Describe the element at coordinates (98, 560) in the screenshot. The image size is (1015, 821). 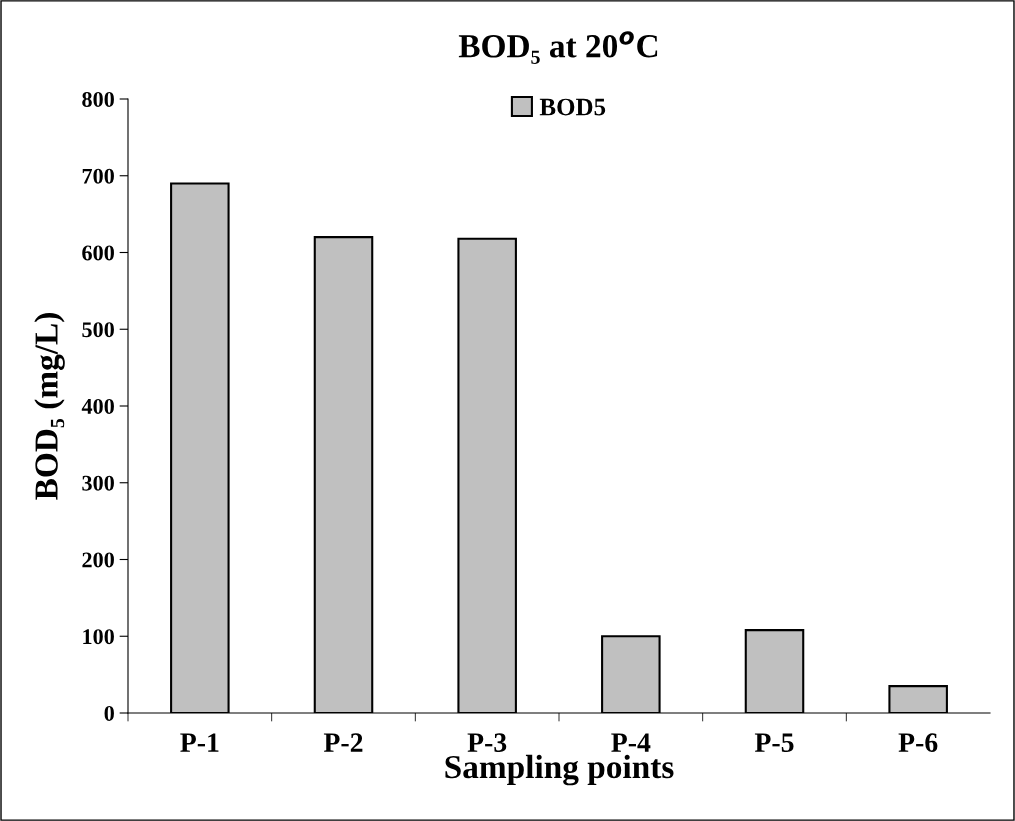
I see `y-tick-label: 200` at that location.